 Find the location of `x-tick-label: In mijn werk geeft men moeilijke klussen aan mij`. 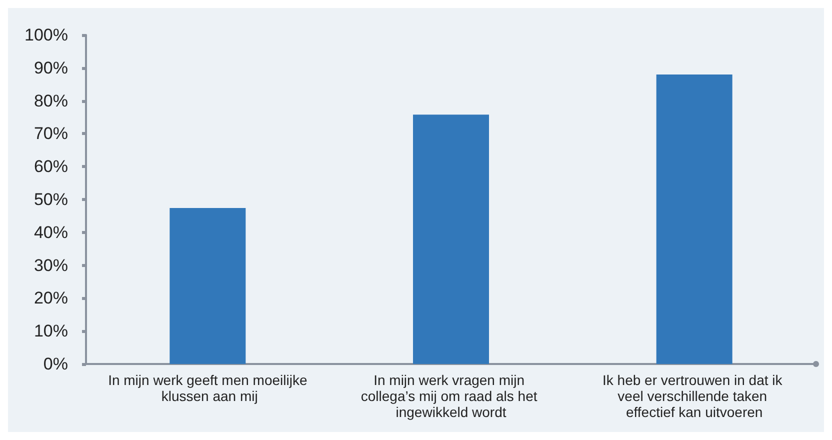

x-tick-label: In mijn werk geeft men moeilijke klussen aan mij is located at coordinates (208, 388).